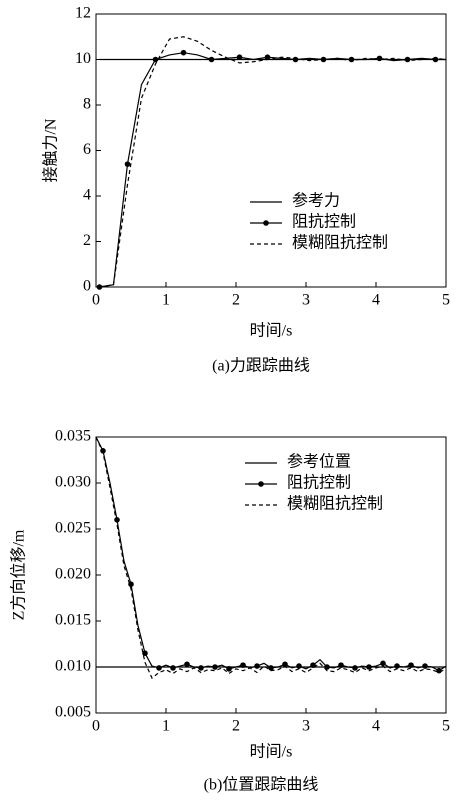 Image resolution: width=465 pixels, height=800 pixels. What do you see at coordinates (51, 150) in the screenshot?
I see `y-axis-label: 接触力/N` at bounding box center [51, 150].